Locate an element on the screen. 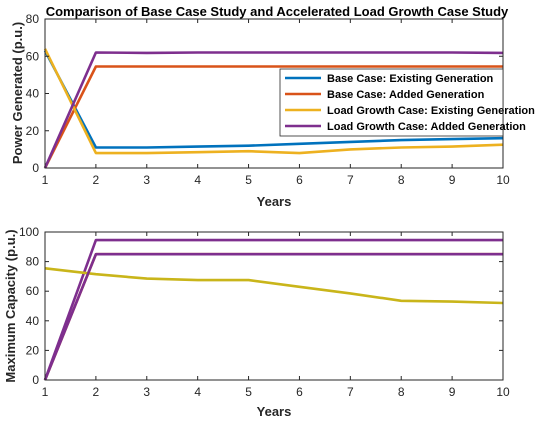  top-x-tick-label: 9 is located at coordinates (452, 180).